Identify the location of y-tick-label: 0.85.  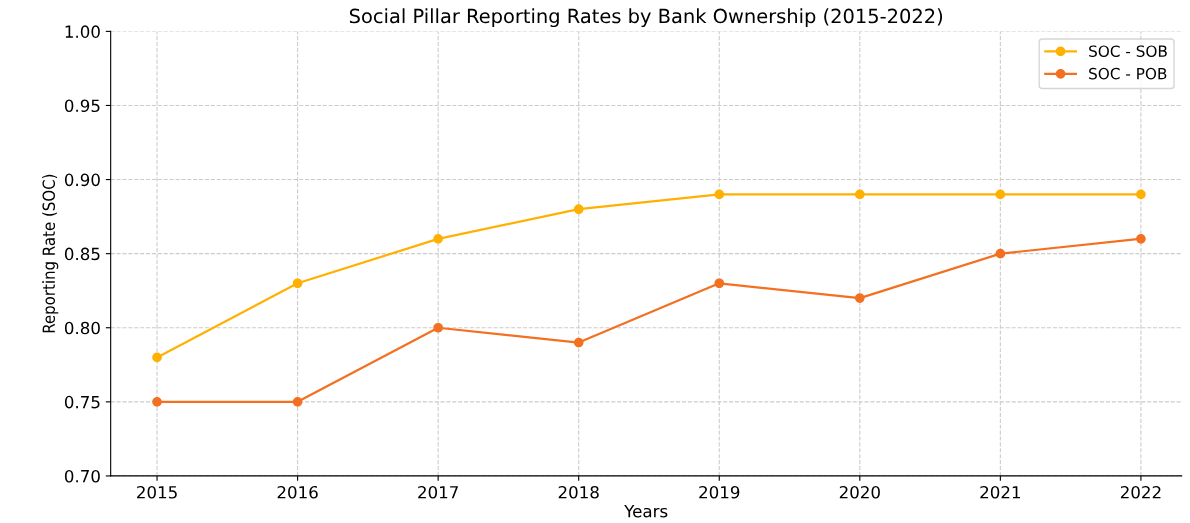
(82, 254).